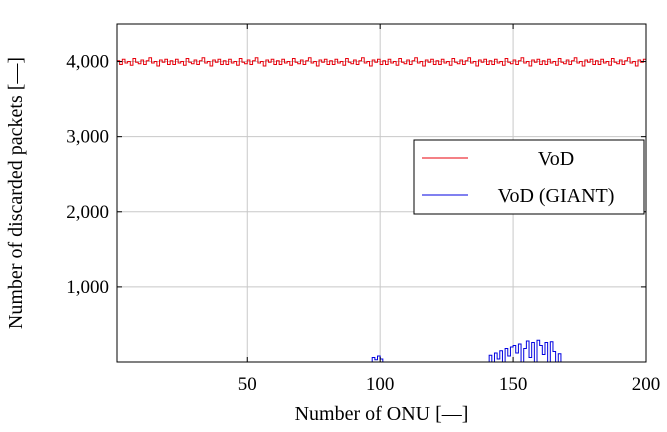 The image size is (667, 432). I want to click on legend: VoD VoD (GIANT), so click(529, 177).